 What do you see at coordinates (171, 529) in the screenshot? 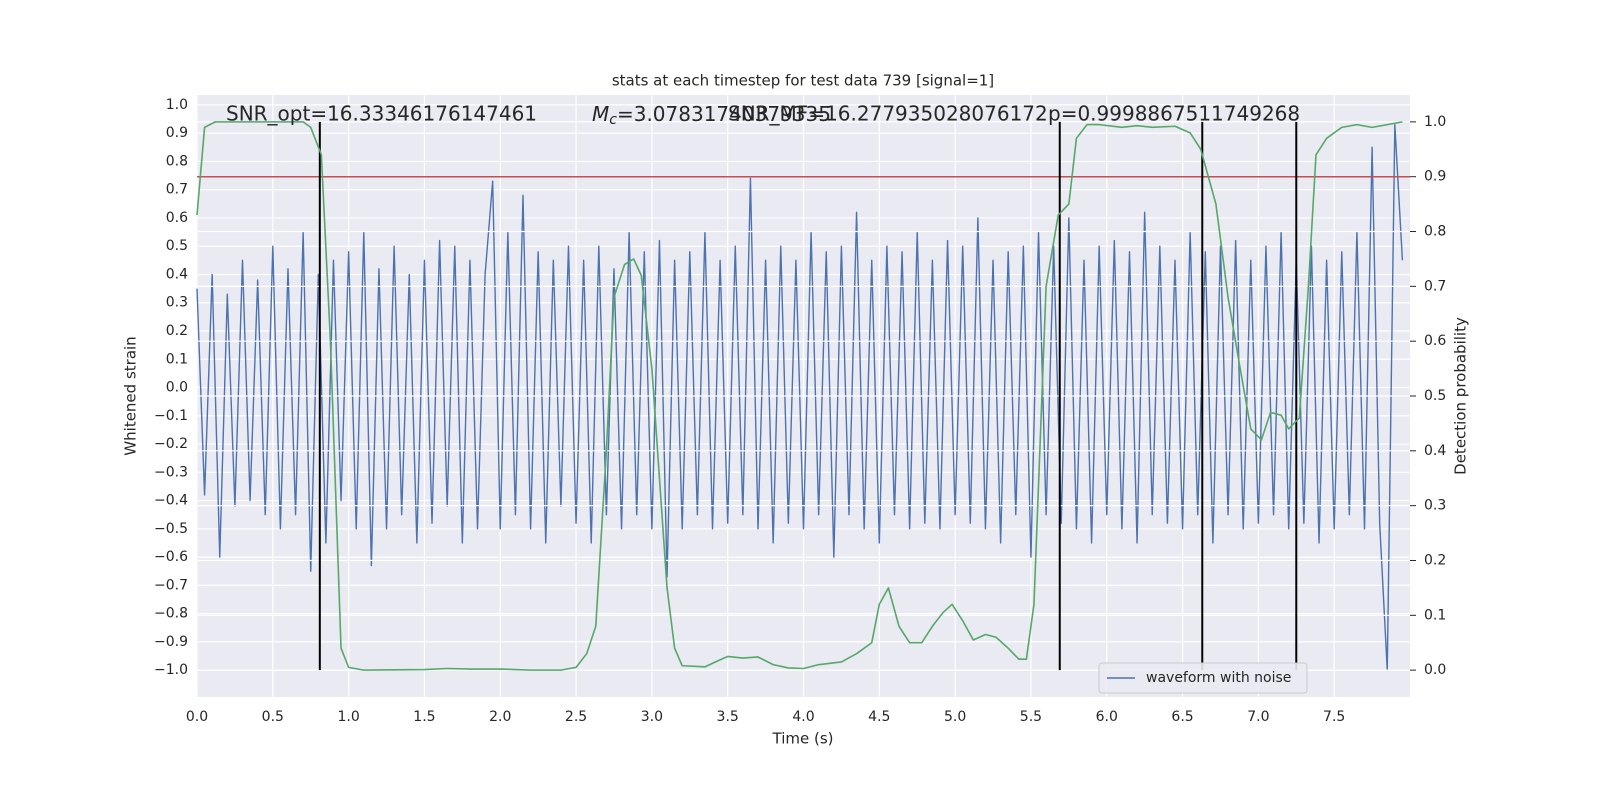
I see `y-tick-label: −0.5` at bounding box center [171, 529].